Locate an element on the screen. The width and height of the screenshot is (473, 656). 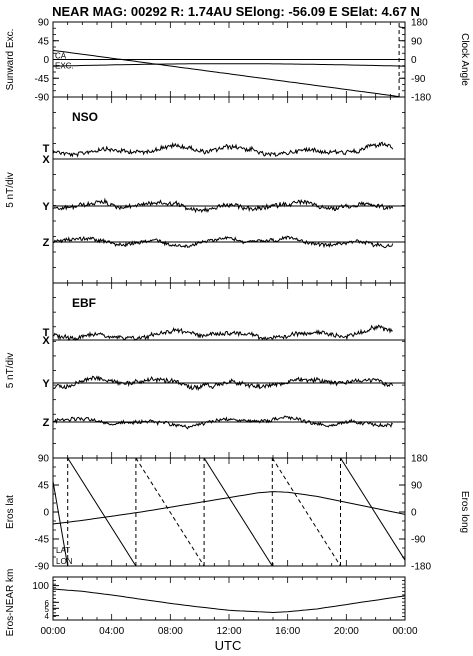
annotation-ca: CA is located at coordinates (61, 56).